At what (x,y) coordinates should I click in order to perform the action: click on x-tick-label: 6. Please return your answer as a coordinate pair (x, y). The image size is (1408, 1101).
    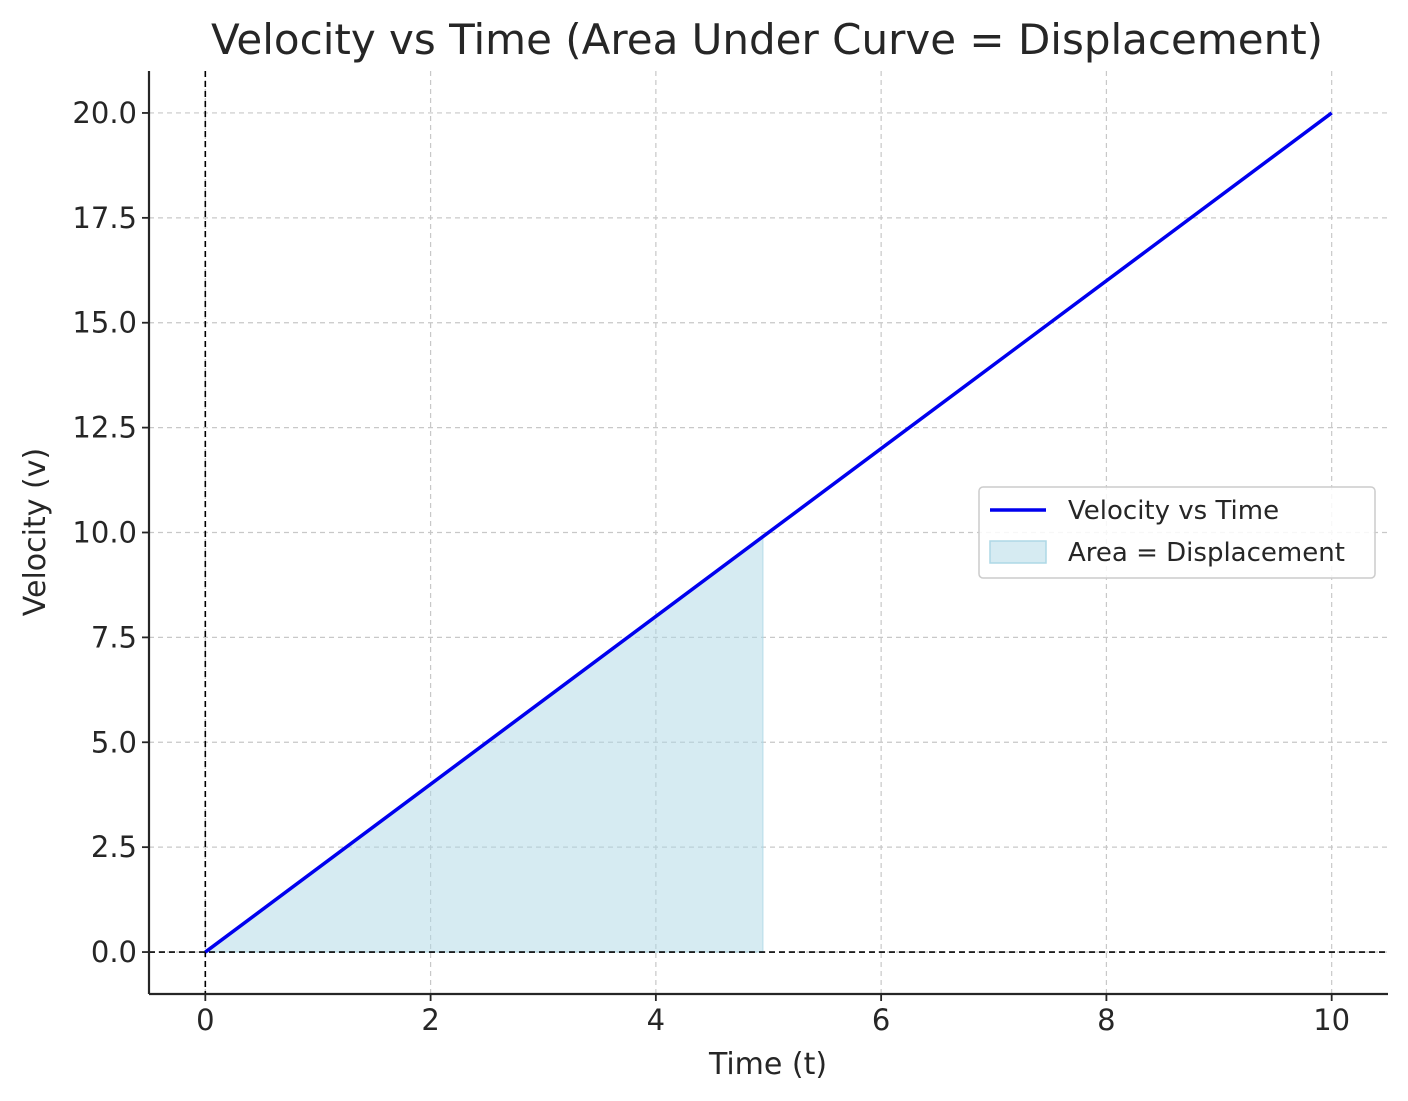
    Looking at the image, I should click on (881, 1020).